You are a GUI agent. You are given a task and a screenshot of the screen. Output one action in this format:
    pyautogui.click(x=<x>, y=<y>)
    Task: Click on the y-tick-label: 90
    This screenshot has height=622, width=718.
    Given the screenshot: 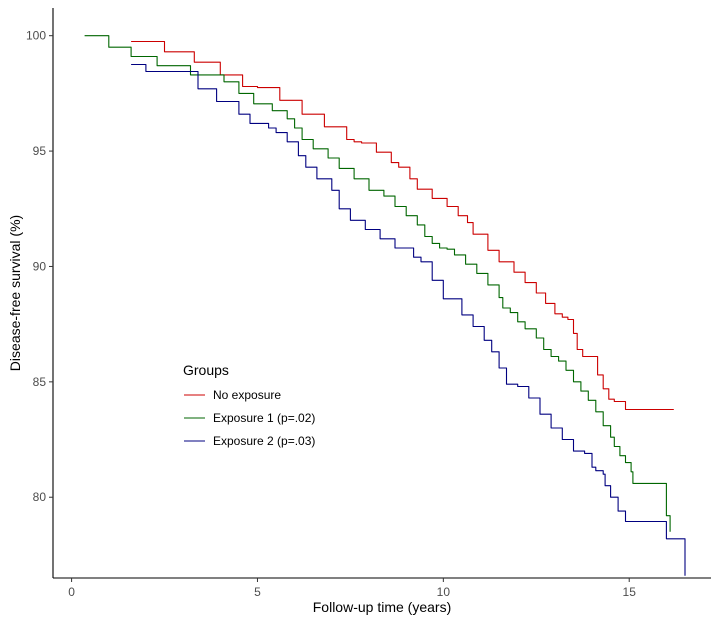 What is the action you would take?
    pyautogui.click(x=40, y=266)
    